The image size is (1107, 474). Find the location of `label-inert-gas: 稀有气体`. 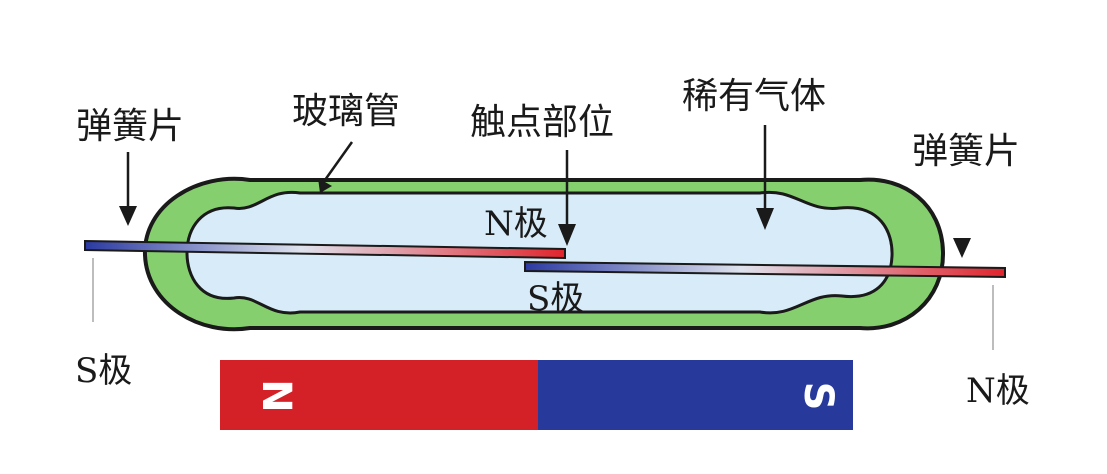

label-inert-gas: 稀有气体 is located at coordinates (754, 96).